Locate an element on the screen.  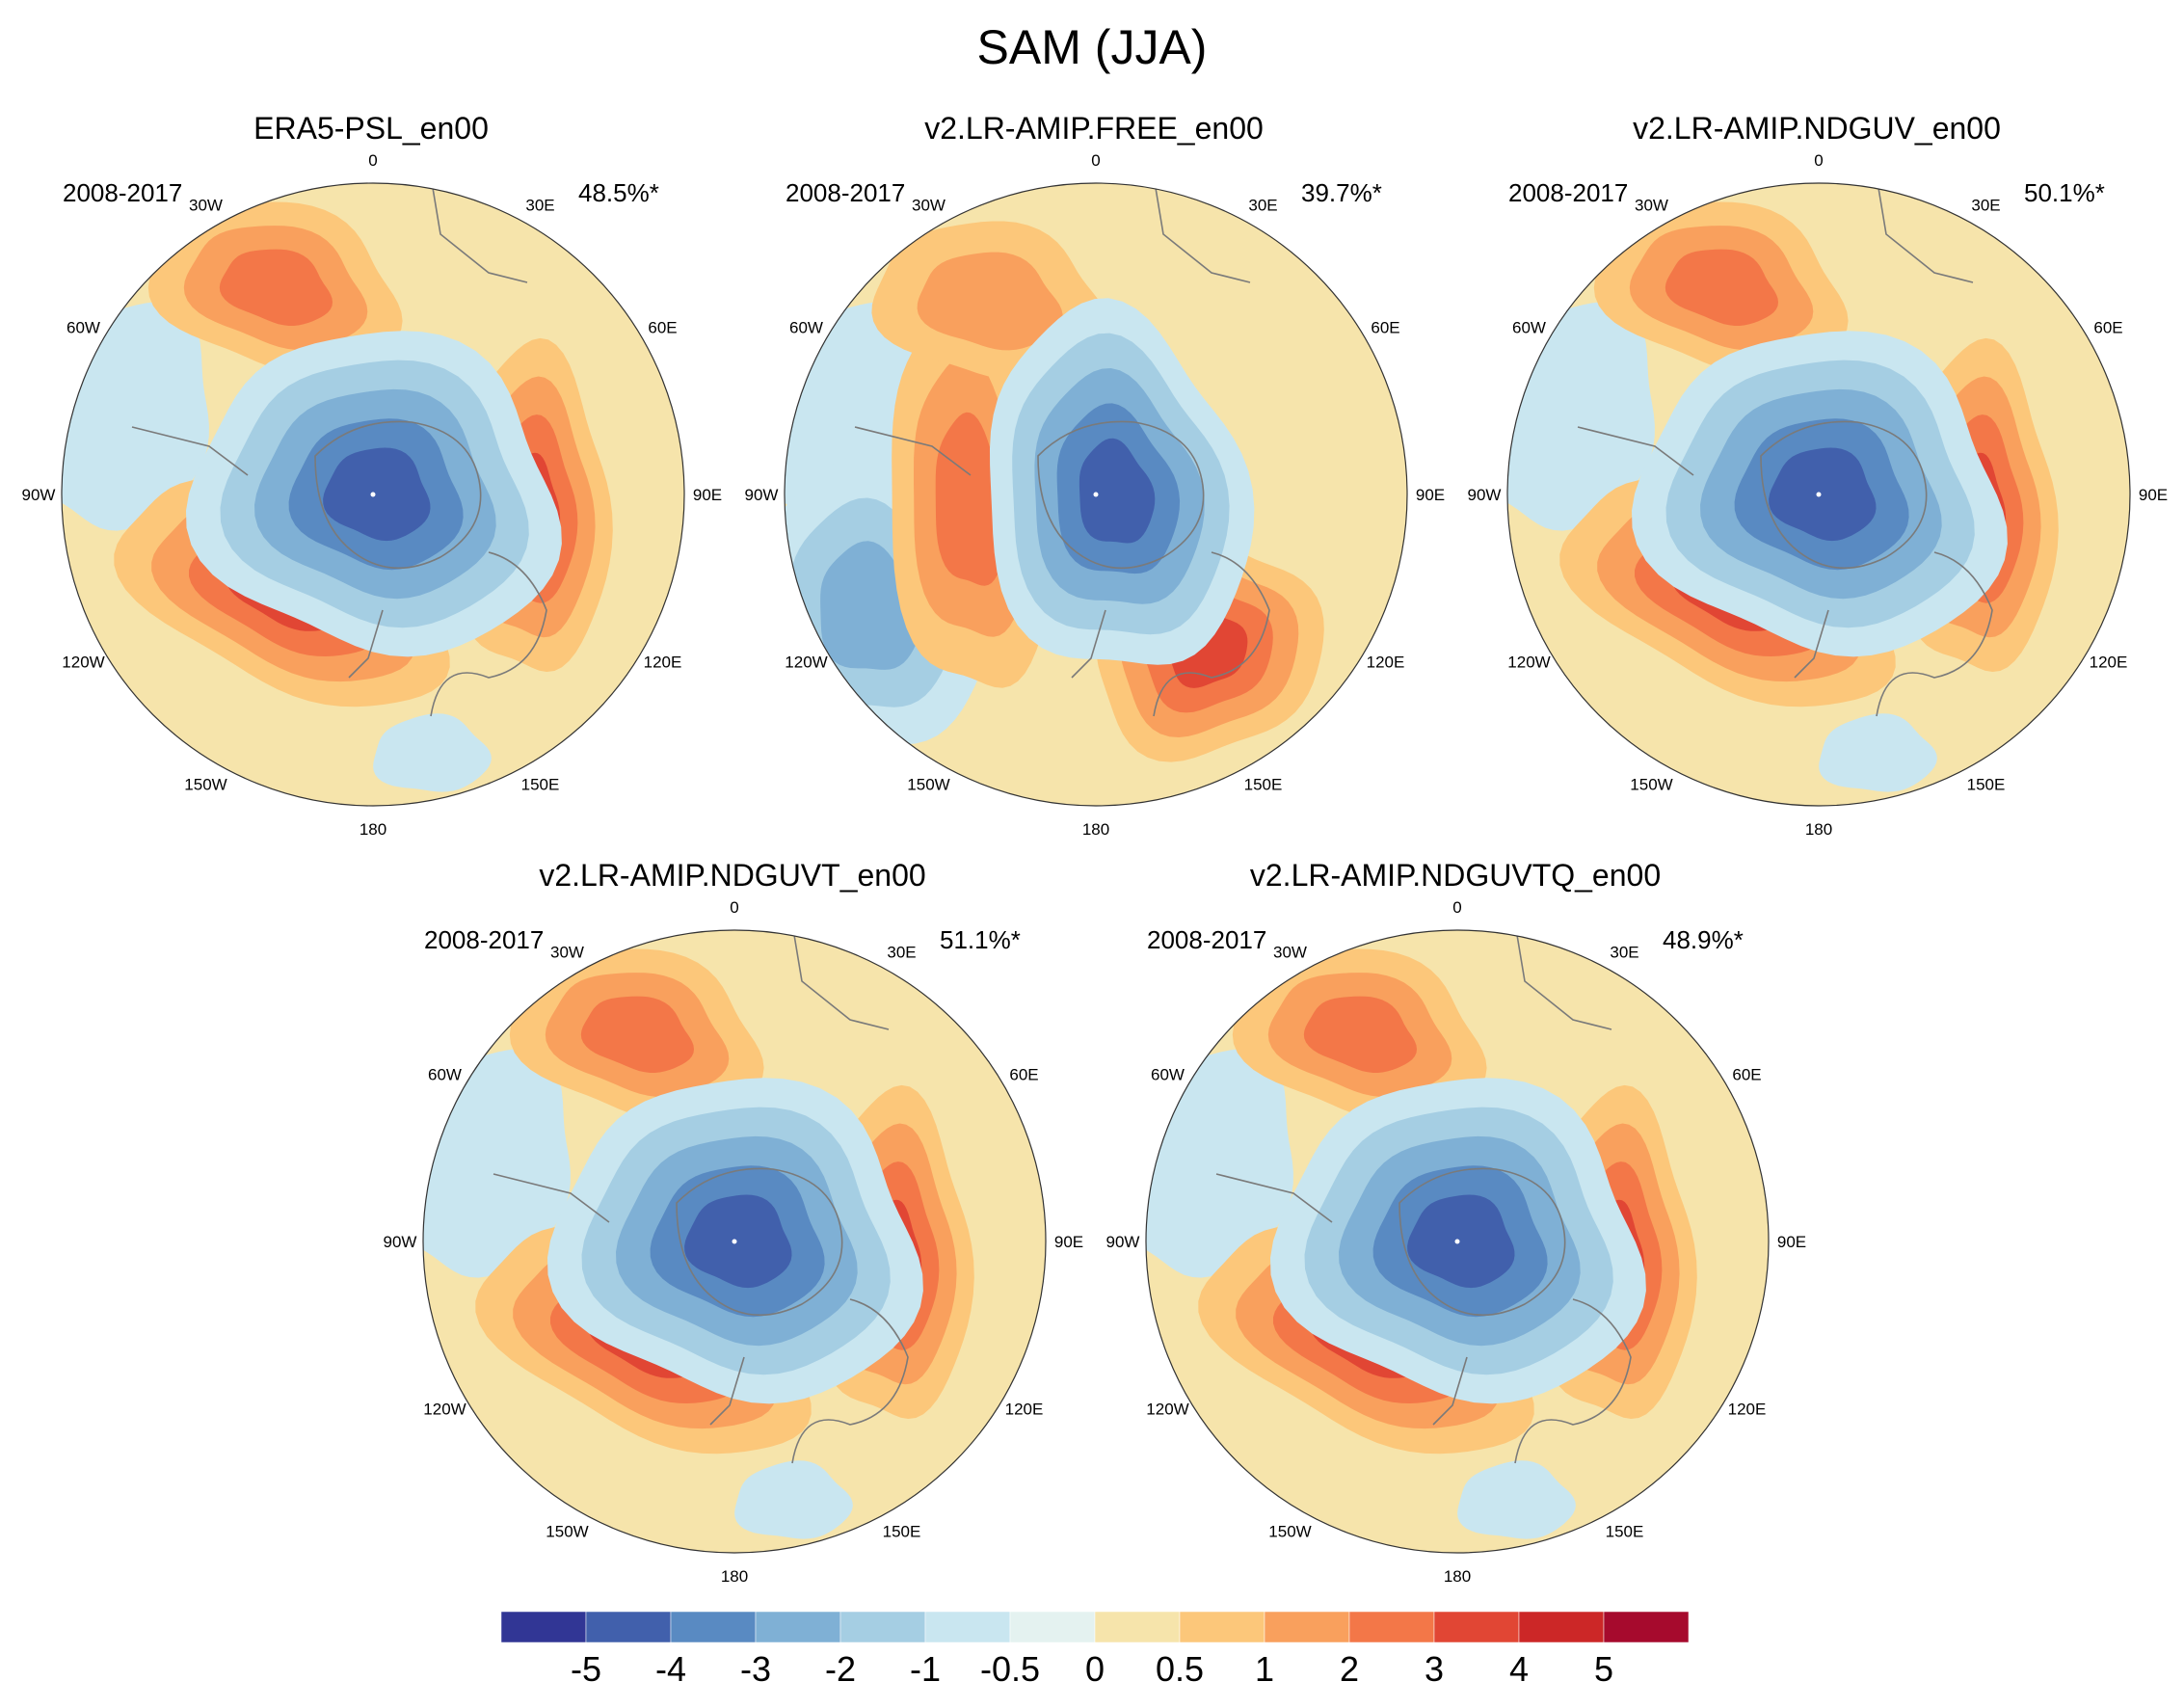
colorbar-tick-label: -2 is located at coordinates (841, 1669).